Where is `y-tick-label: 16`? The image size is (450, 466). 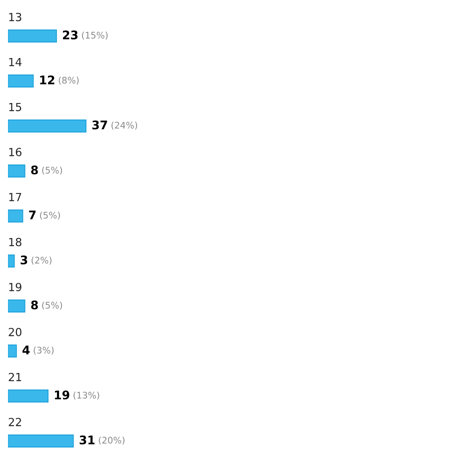 y-tick-label: 16 is located at coordinates (15, 152).